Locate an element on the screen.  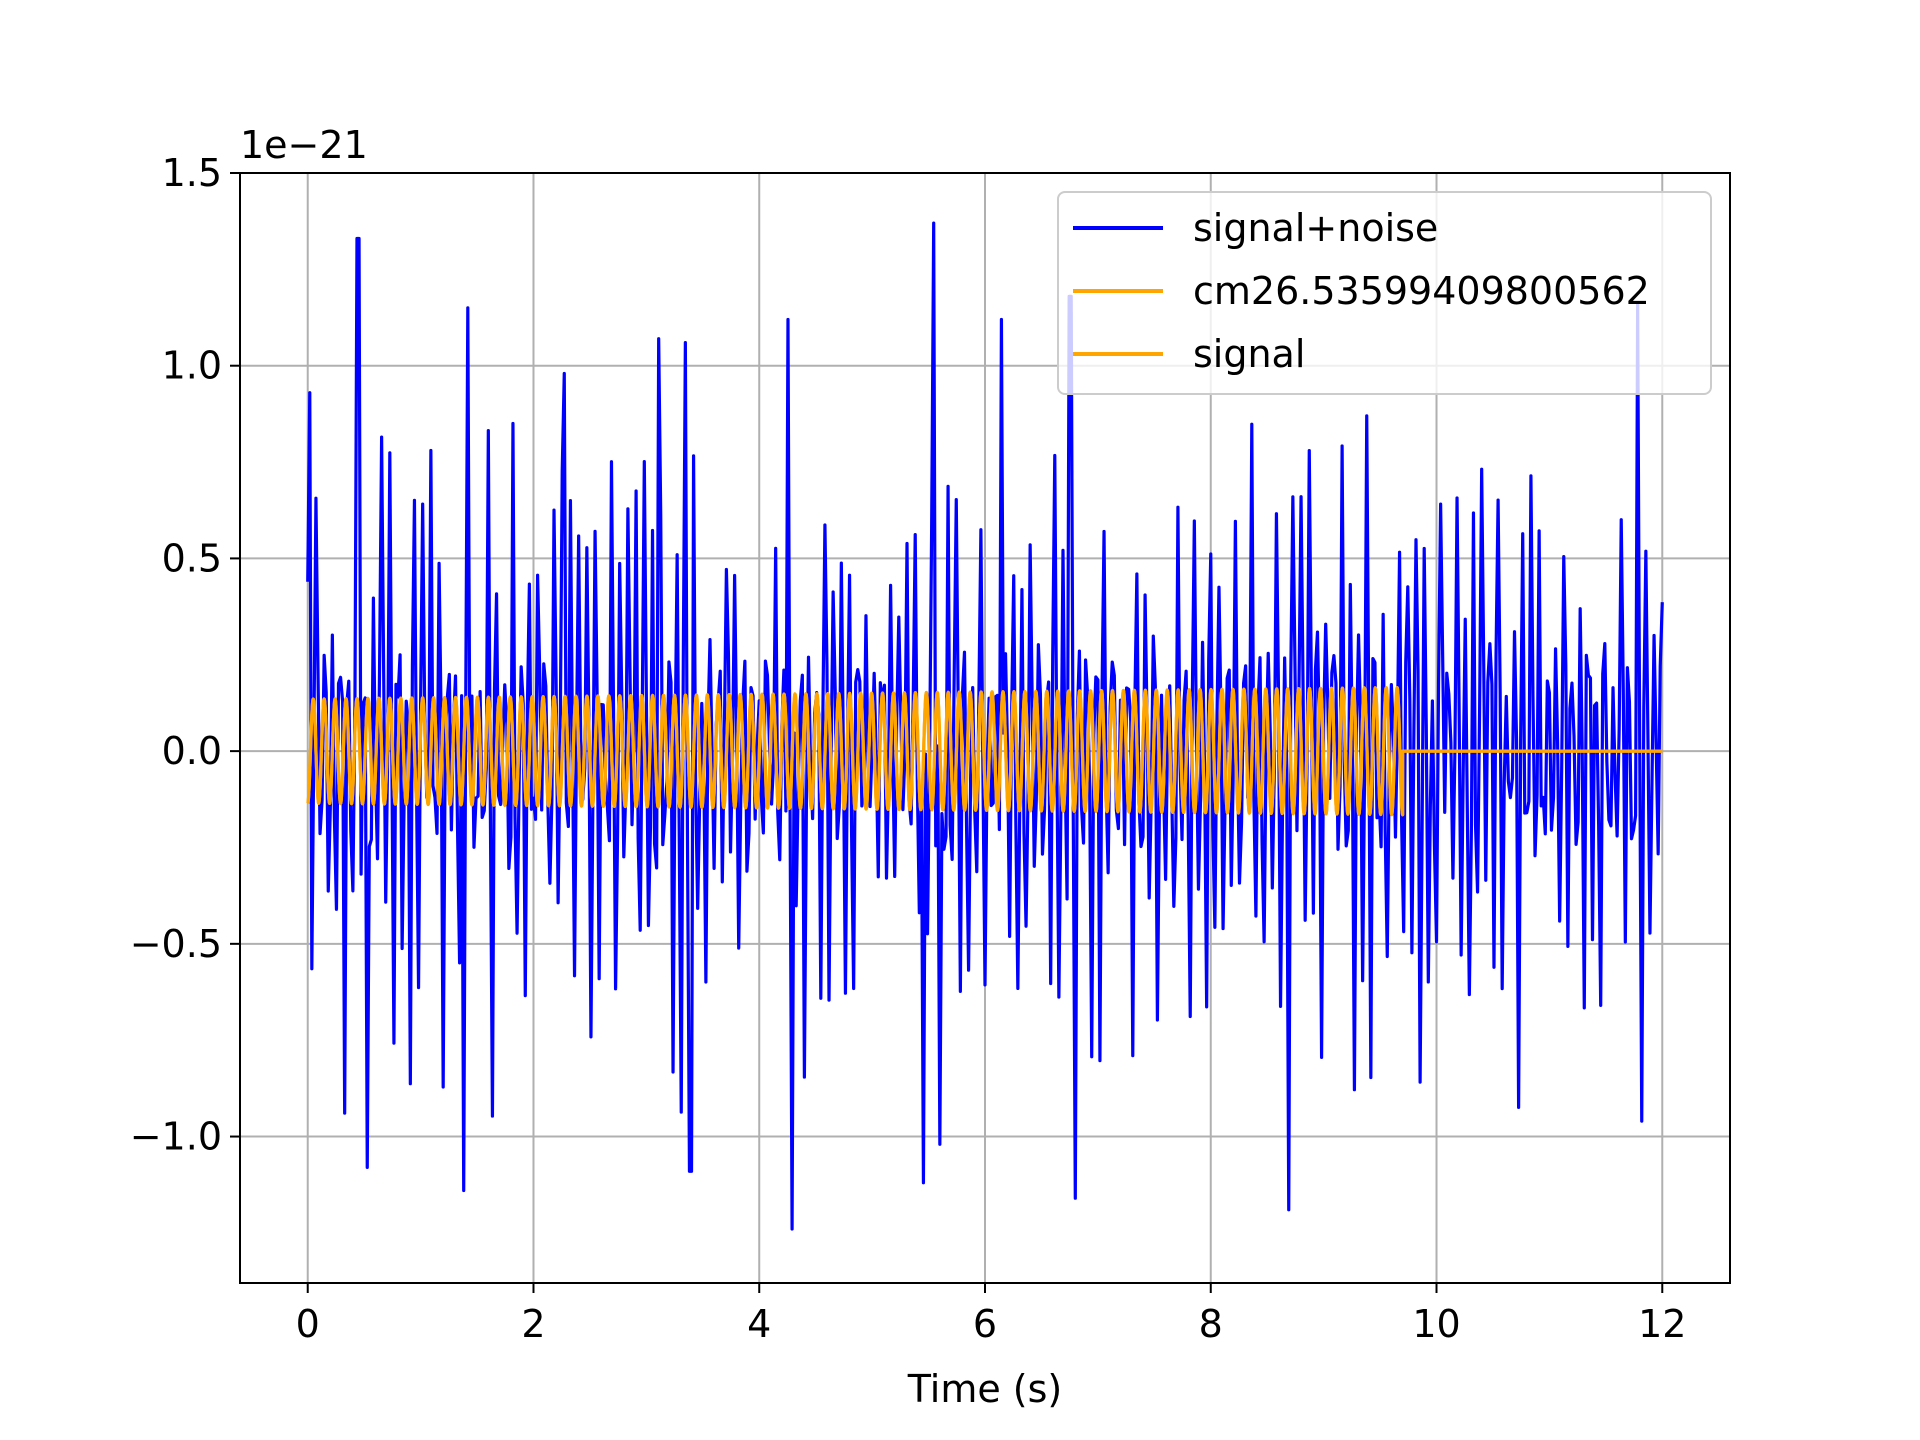
x-tick-label: 0 is located at coordinates (308, 1324).